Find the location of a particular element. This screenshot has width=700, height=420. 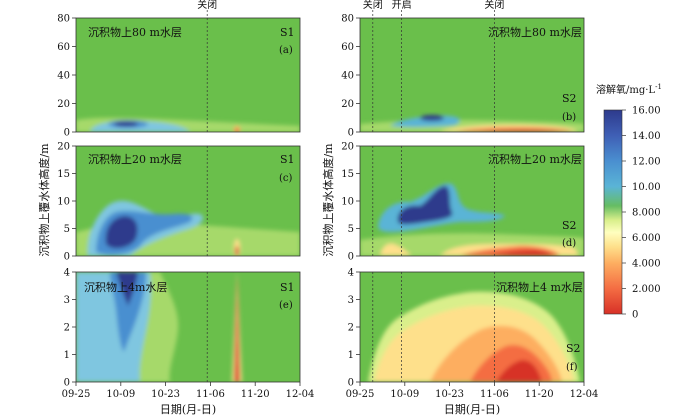

panel-a-site: S1 is located at coordinates (287, 32).